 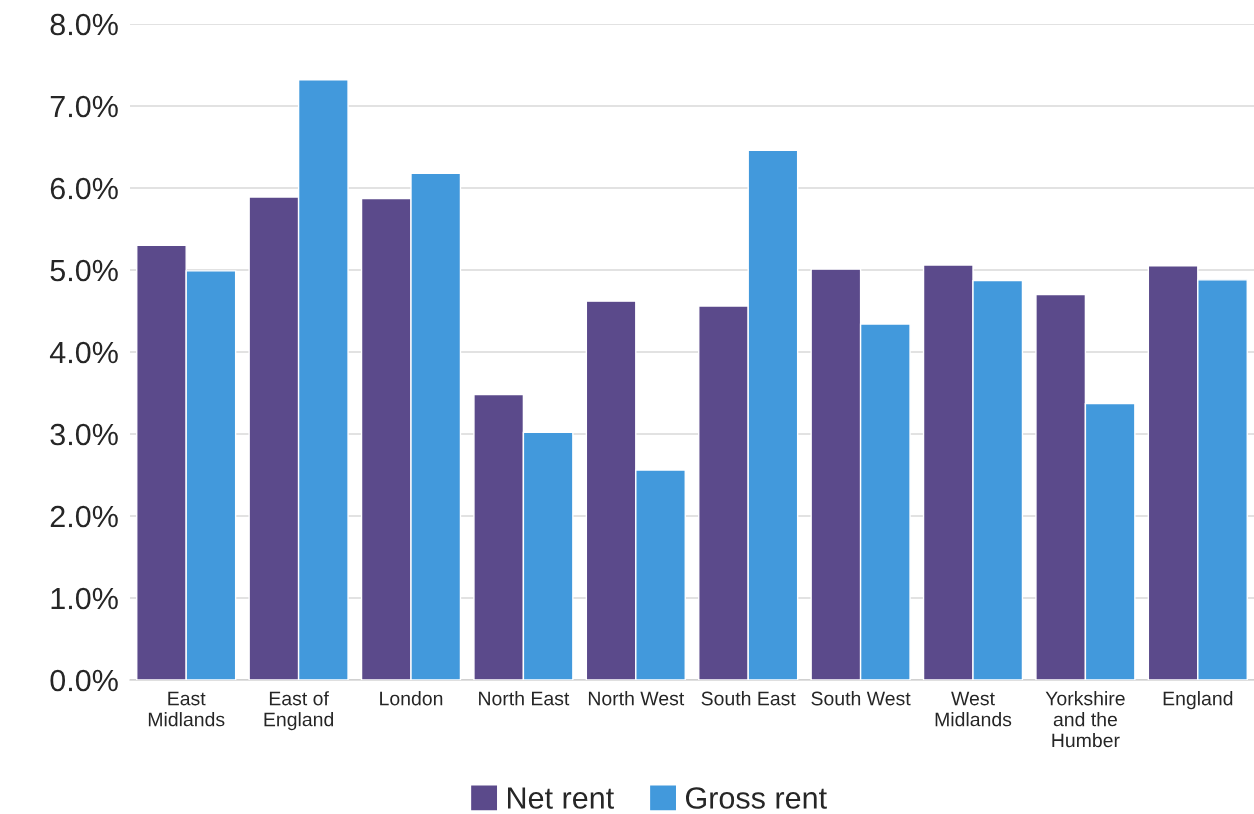 What do you see at coordinates (636, 698) in the screenshot?
I see `x-tick-label: North West` at bounding box center [636, 698].